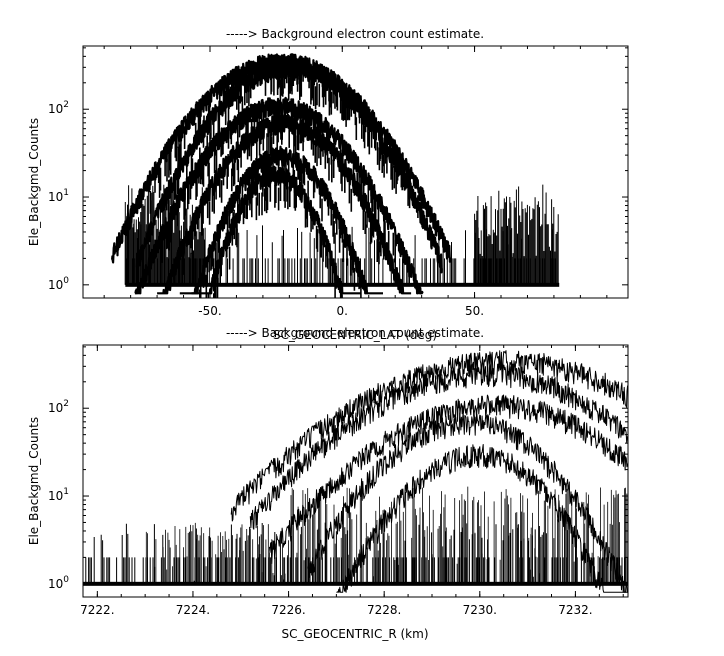 The width and height of the screenshot is (724, 656). Describe the element at coordinates (34, 182) in the screenshot. I see `top-chart-y-axis-label: Ele_Backgmd_Counts` at that location.